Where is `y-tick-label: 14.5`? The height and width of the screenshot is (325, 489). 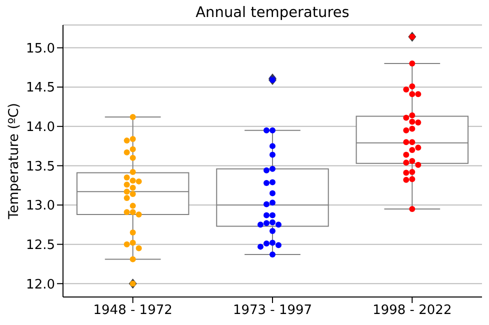 y-tick-label: 14.5 is located at coordinates (40, 88).